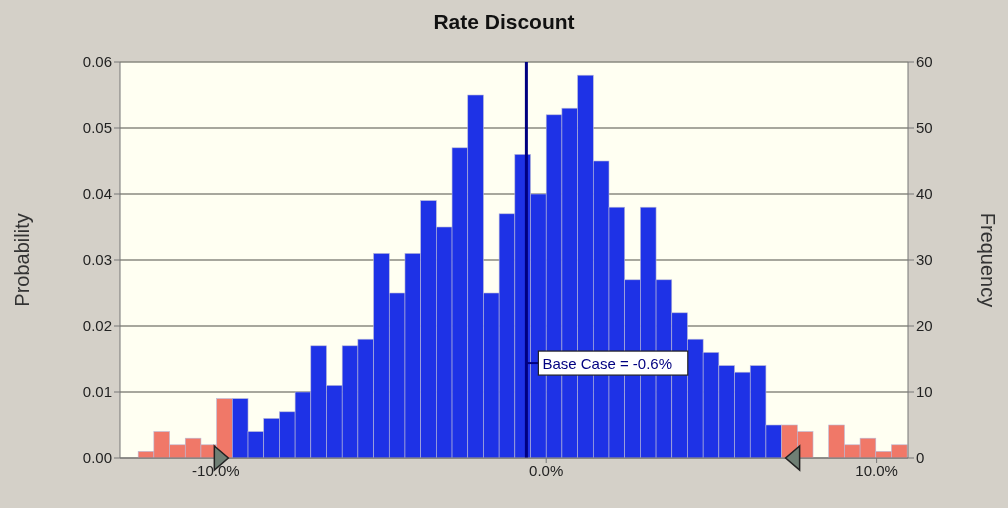 This screenshot has width=1008, height=508. I want to click on y2-tick-label: 30, so click(924, 260).